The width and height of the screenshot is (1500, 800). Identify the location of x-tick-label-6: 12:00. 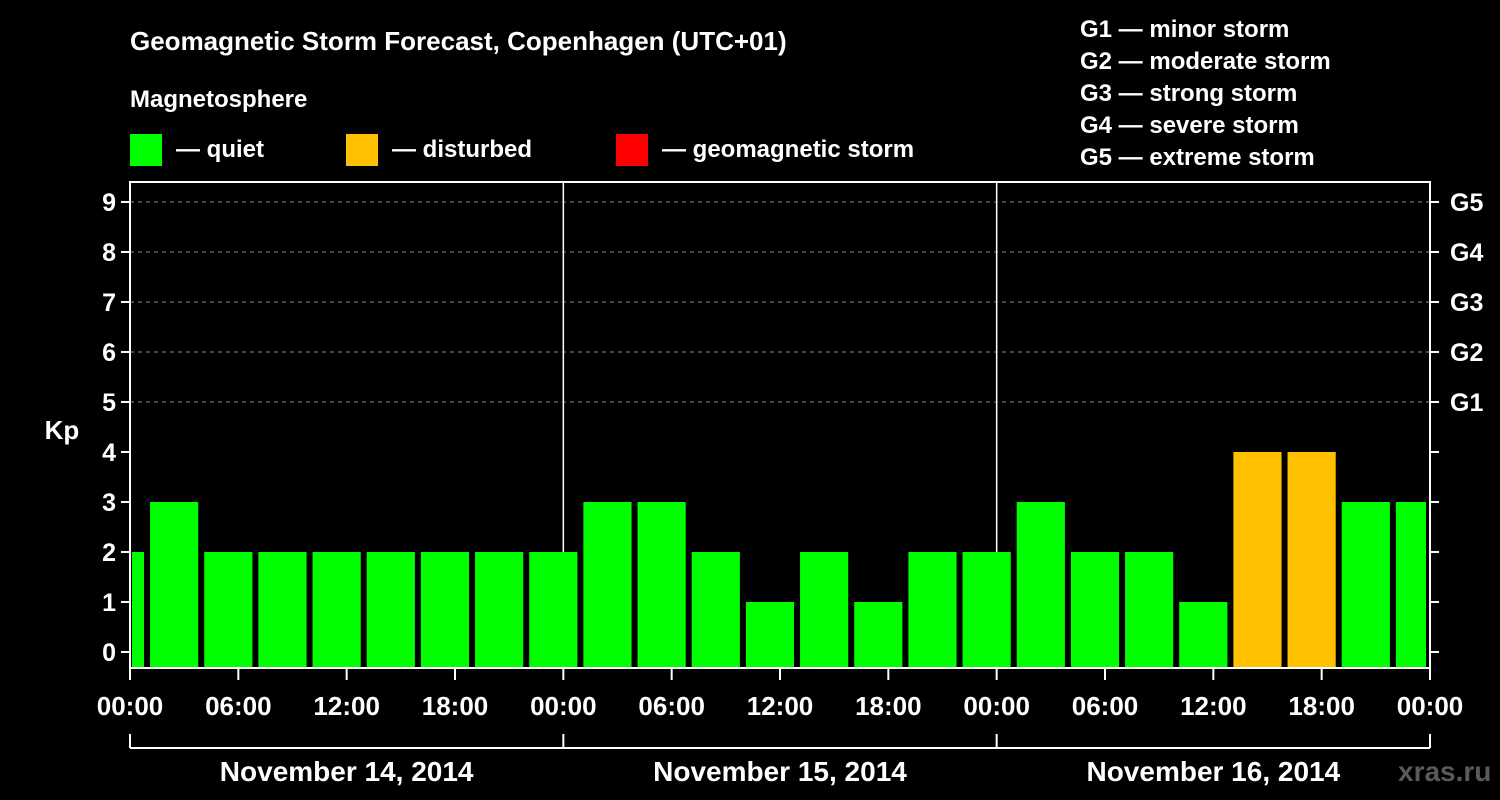
(780, 706).